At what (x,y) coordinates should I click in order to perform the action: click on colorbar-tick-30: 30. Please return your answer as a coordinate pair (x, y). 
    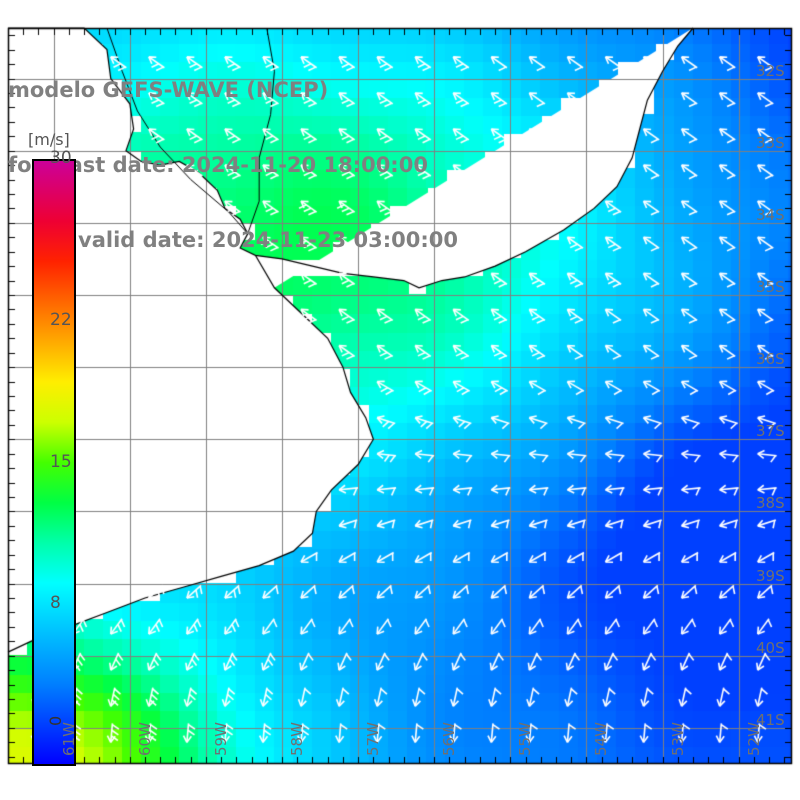
    Looking at the image, I should click on (61, 158).